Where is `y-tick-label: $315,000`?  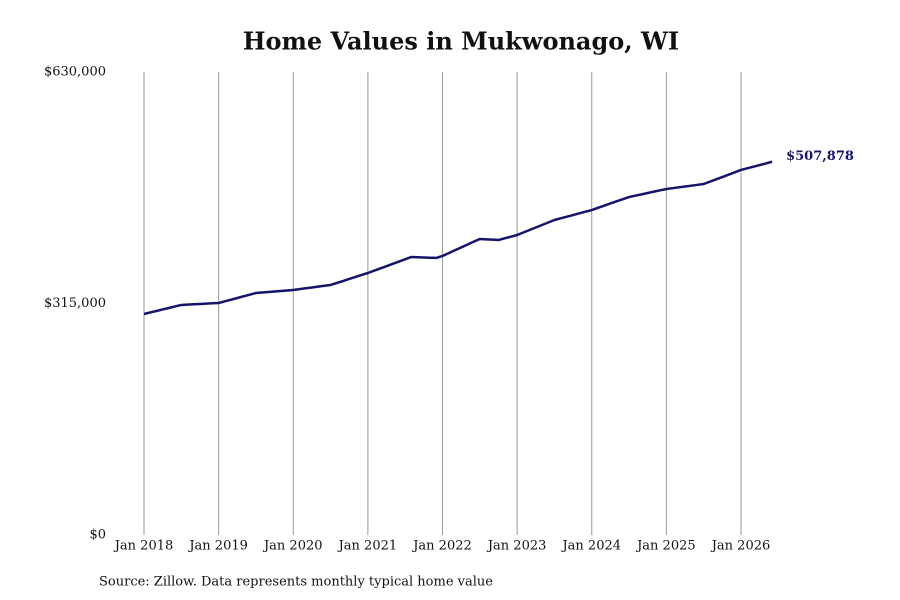
y-tick-label: $315,000 is located at coordinates (75, 303).